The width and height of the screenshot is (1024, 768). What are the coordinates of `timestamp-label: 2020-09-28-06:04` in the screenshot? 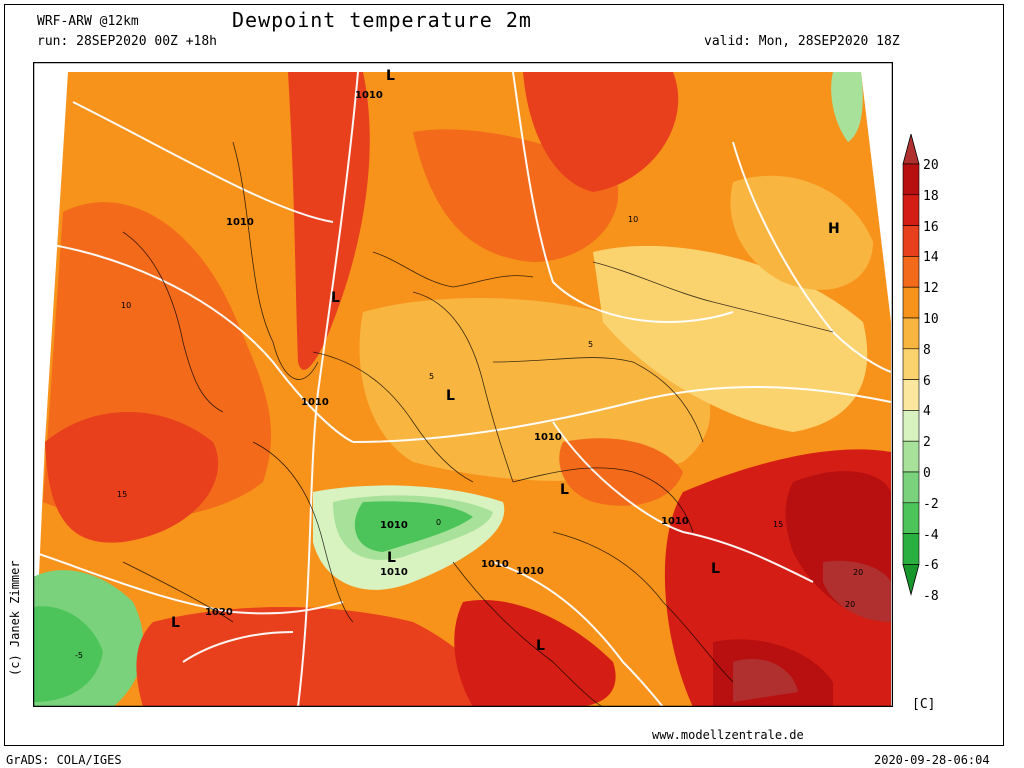 It's located at (932, 760).